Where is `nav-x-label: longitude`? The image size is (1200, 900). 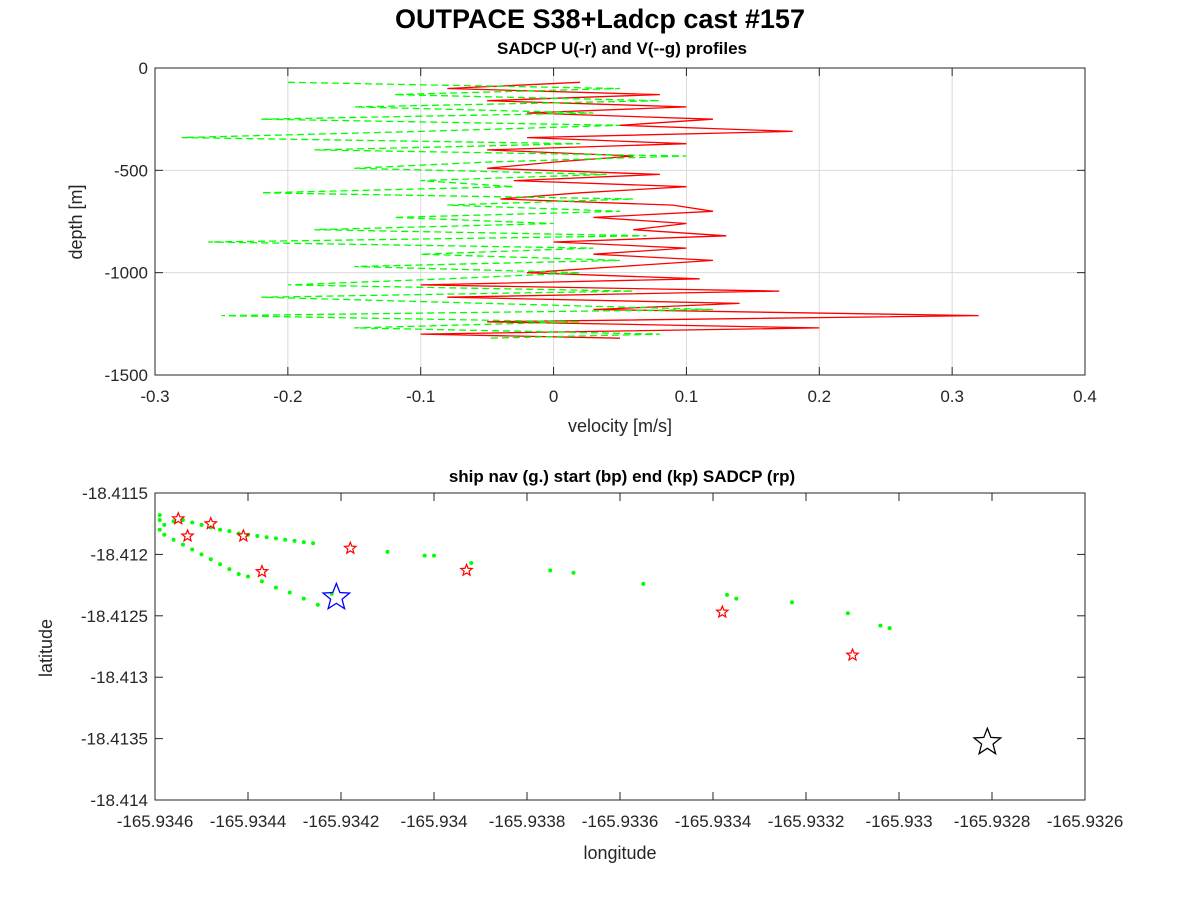
nav-x-label: longitude is located at coordinates (619, 853).